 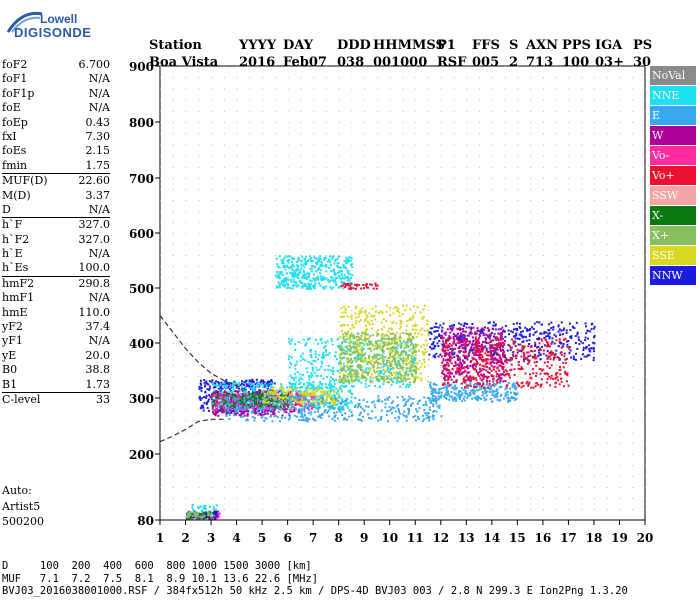 I want to click on param-row: h`Es 100.0, so click(x=56, y=268).